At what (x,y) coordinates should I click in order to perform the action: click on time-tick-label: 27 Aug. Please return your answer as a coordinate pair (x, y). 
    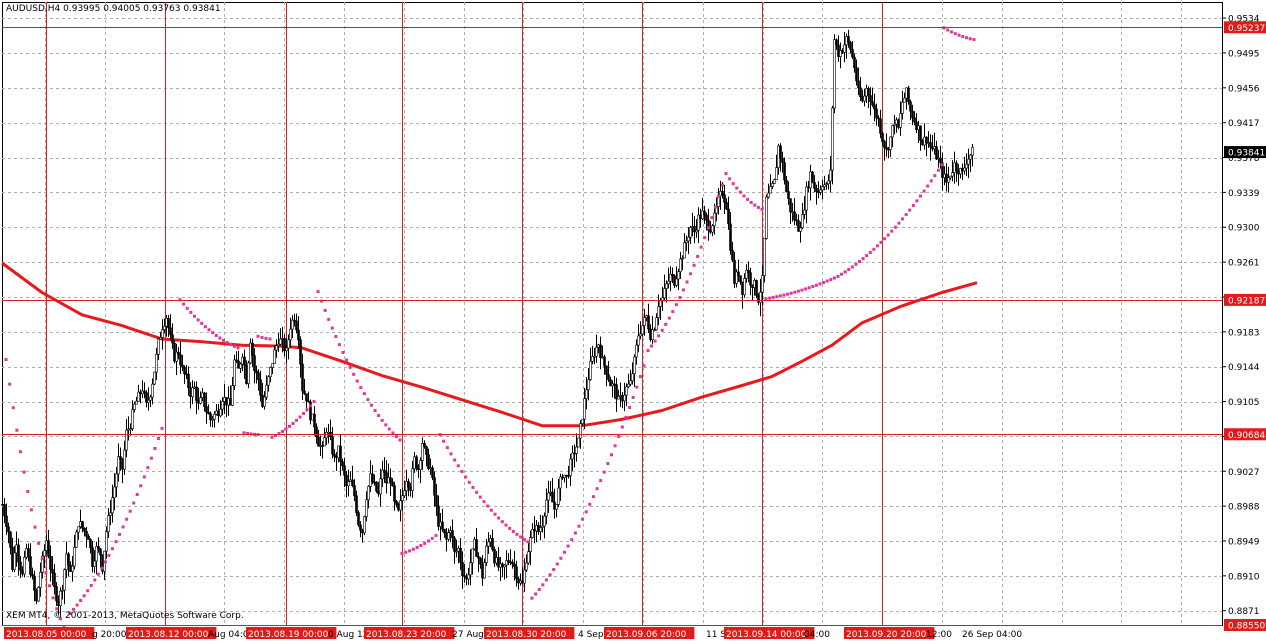
    Looking at the image, I should click on (468, 635).